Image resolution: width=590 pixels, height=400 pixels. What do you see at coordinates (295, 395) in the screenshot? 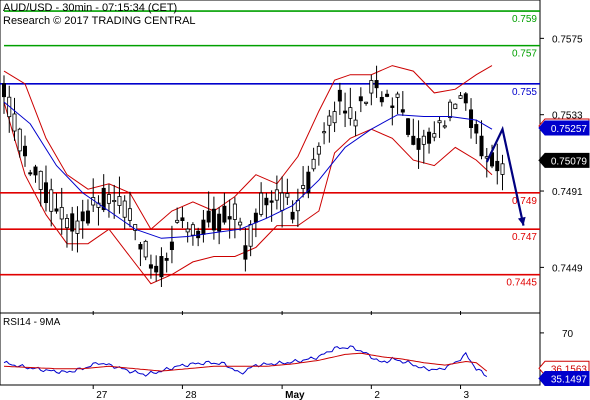
I see `time-tick-label-2: May` at bounding box center [295, 395].